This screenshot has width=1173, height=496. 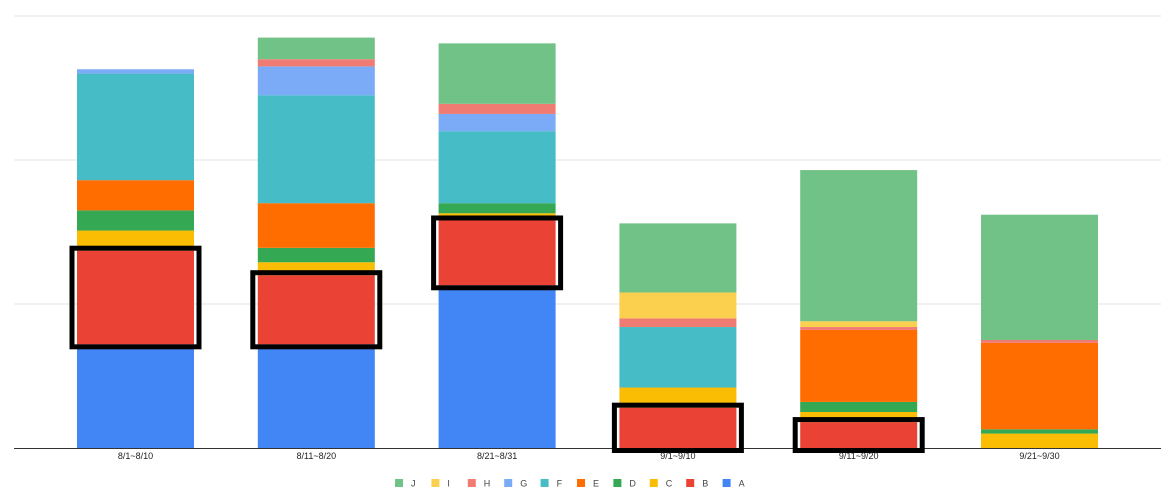 I want to click on legend-label-G: G, so click(x=523, y=484).